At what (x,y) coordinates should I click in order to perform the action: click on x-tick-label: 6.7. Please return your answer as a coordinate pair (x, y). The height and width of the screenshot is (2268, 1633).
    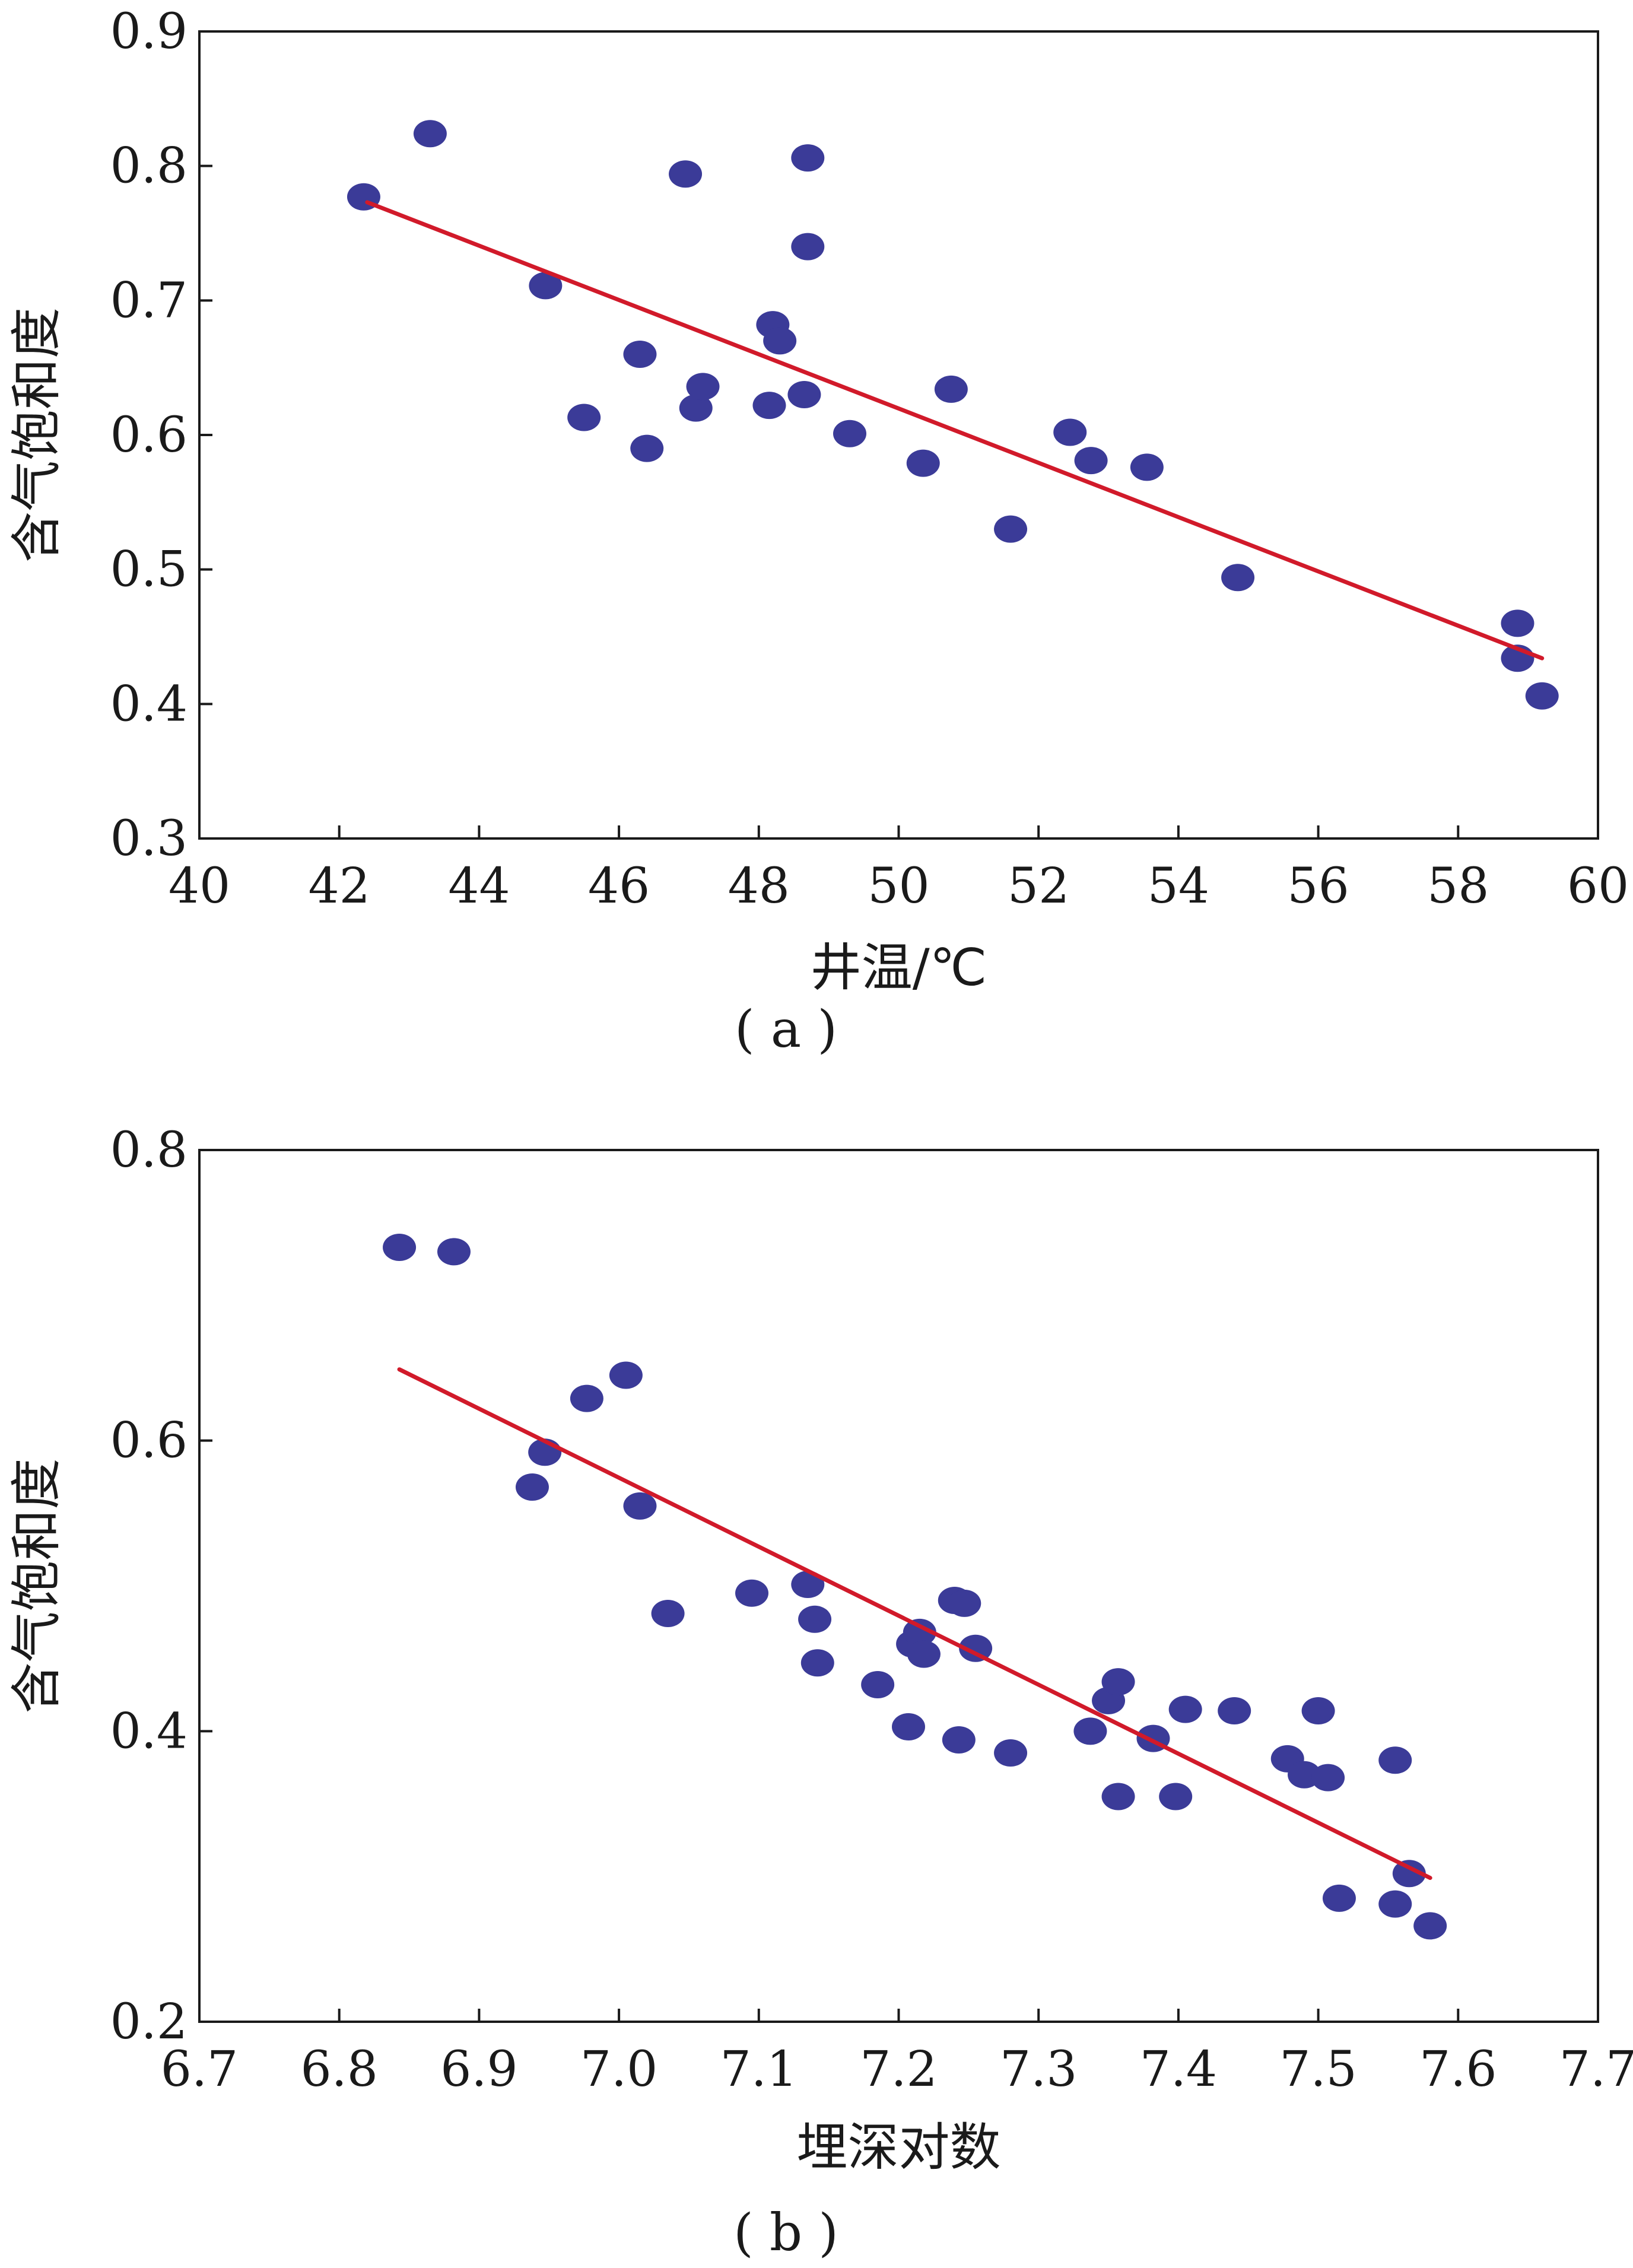
    Looking at the image, I should click on (199, 2069).